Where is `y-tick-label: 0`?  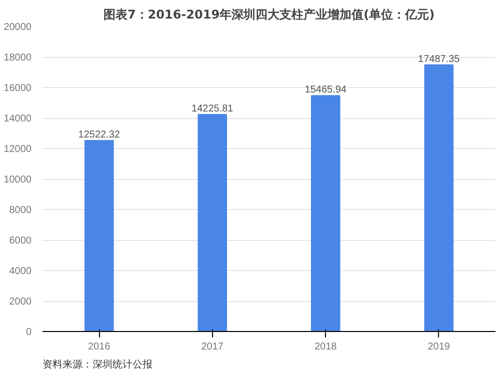 y-tick-label: 0 is located at coordinates (29, 332).